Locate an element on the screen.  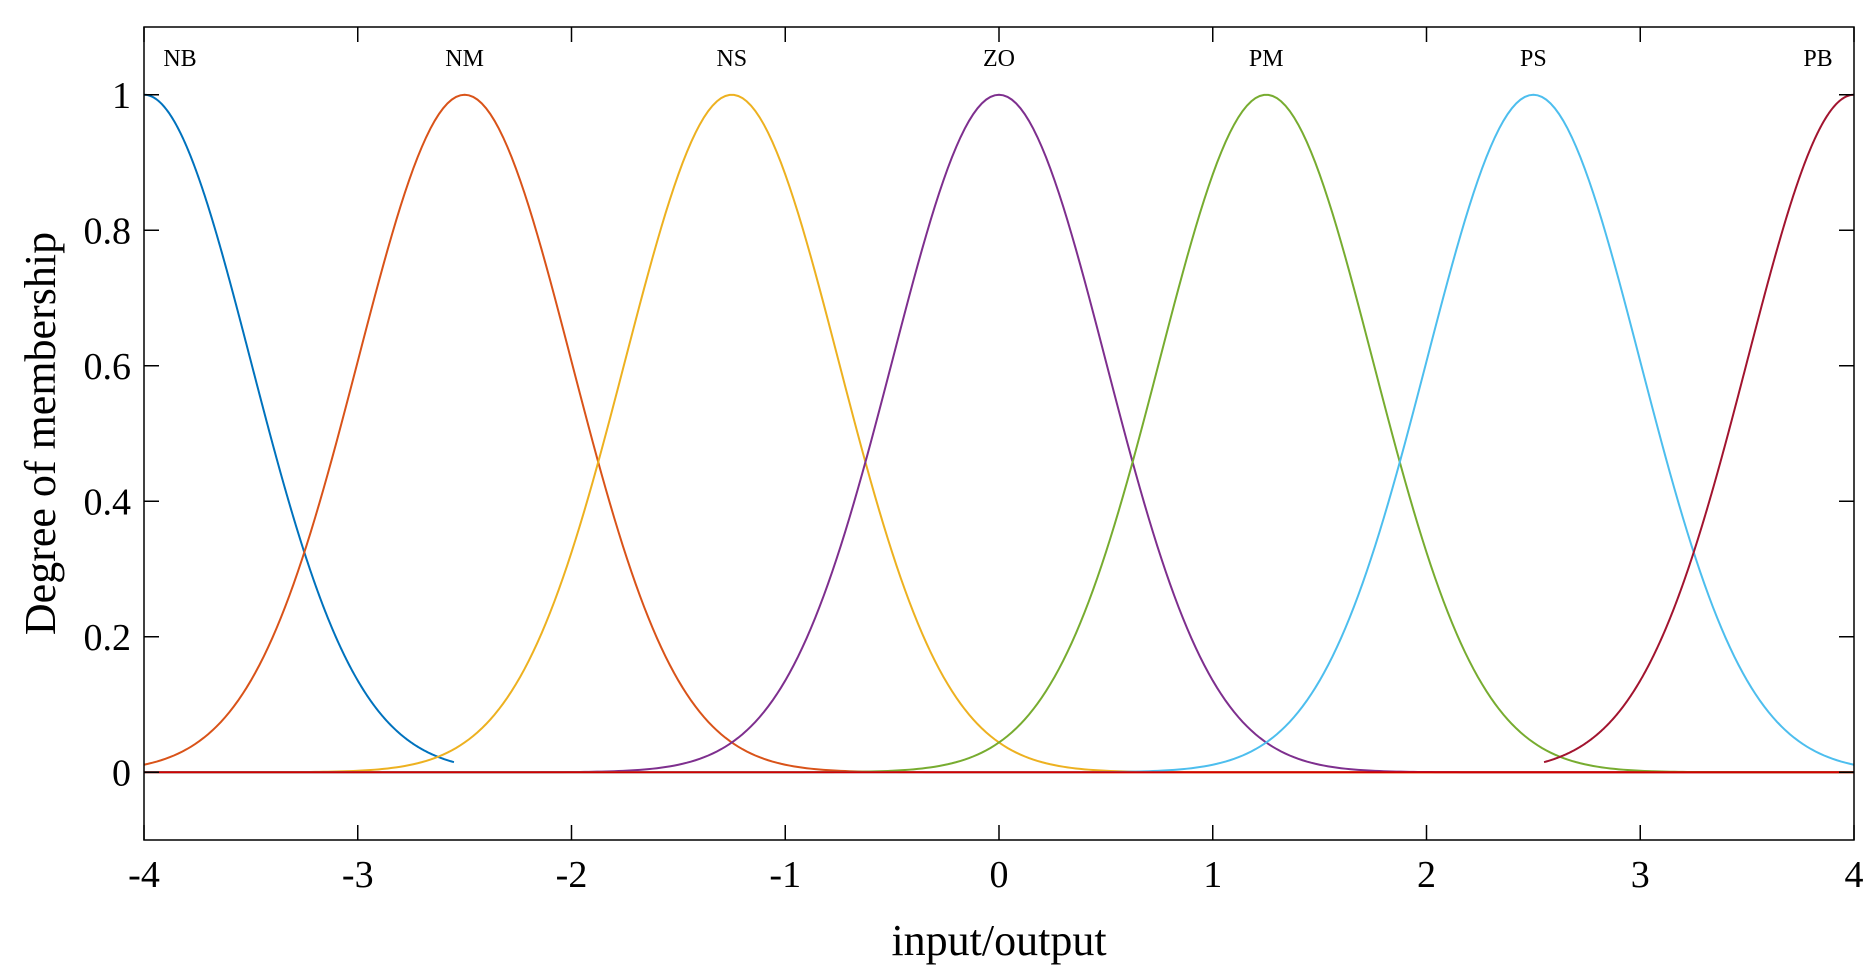
mf-labels: NB NM NS ZO PM PS PB is located at coordinates (997, 59).